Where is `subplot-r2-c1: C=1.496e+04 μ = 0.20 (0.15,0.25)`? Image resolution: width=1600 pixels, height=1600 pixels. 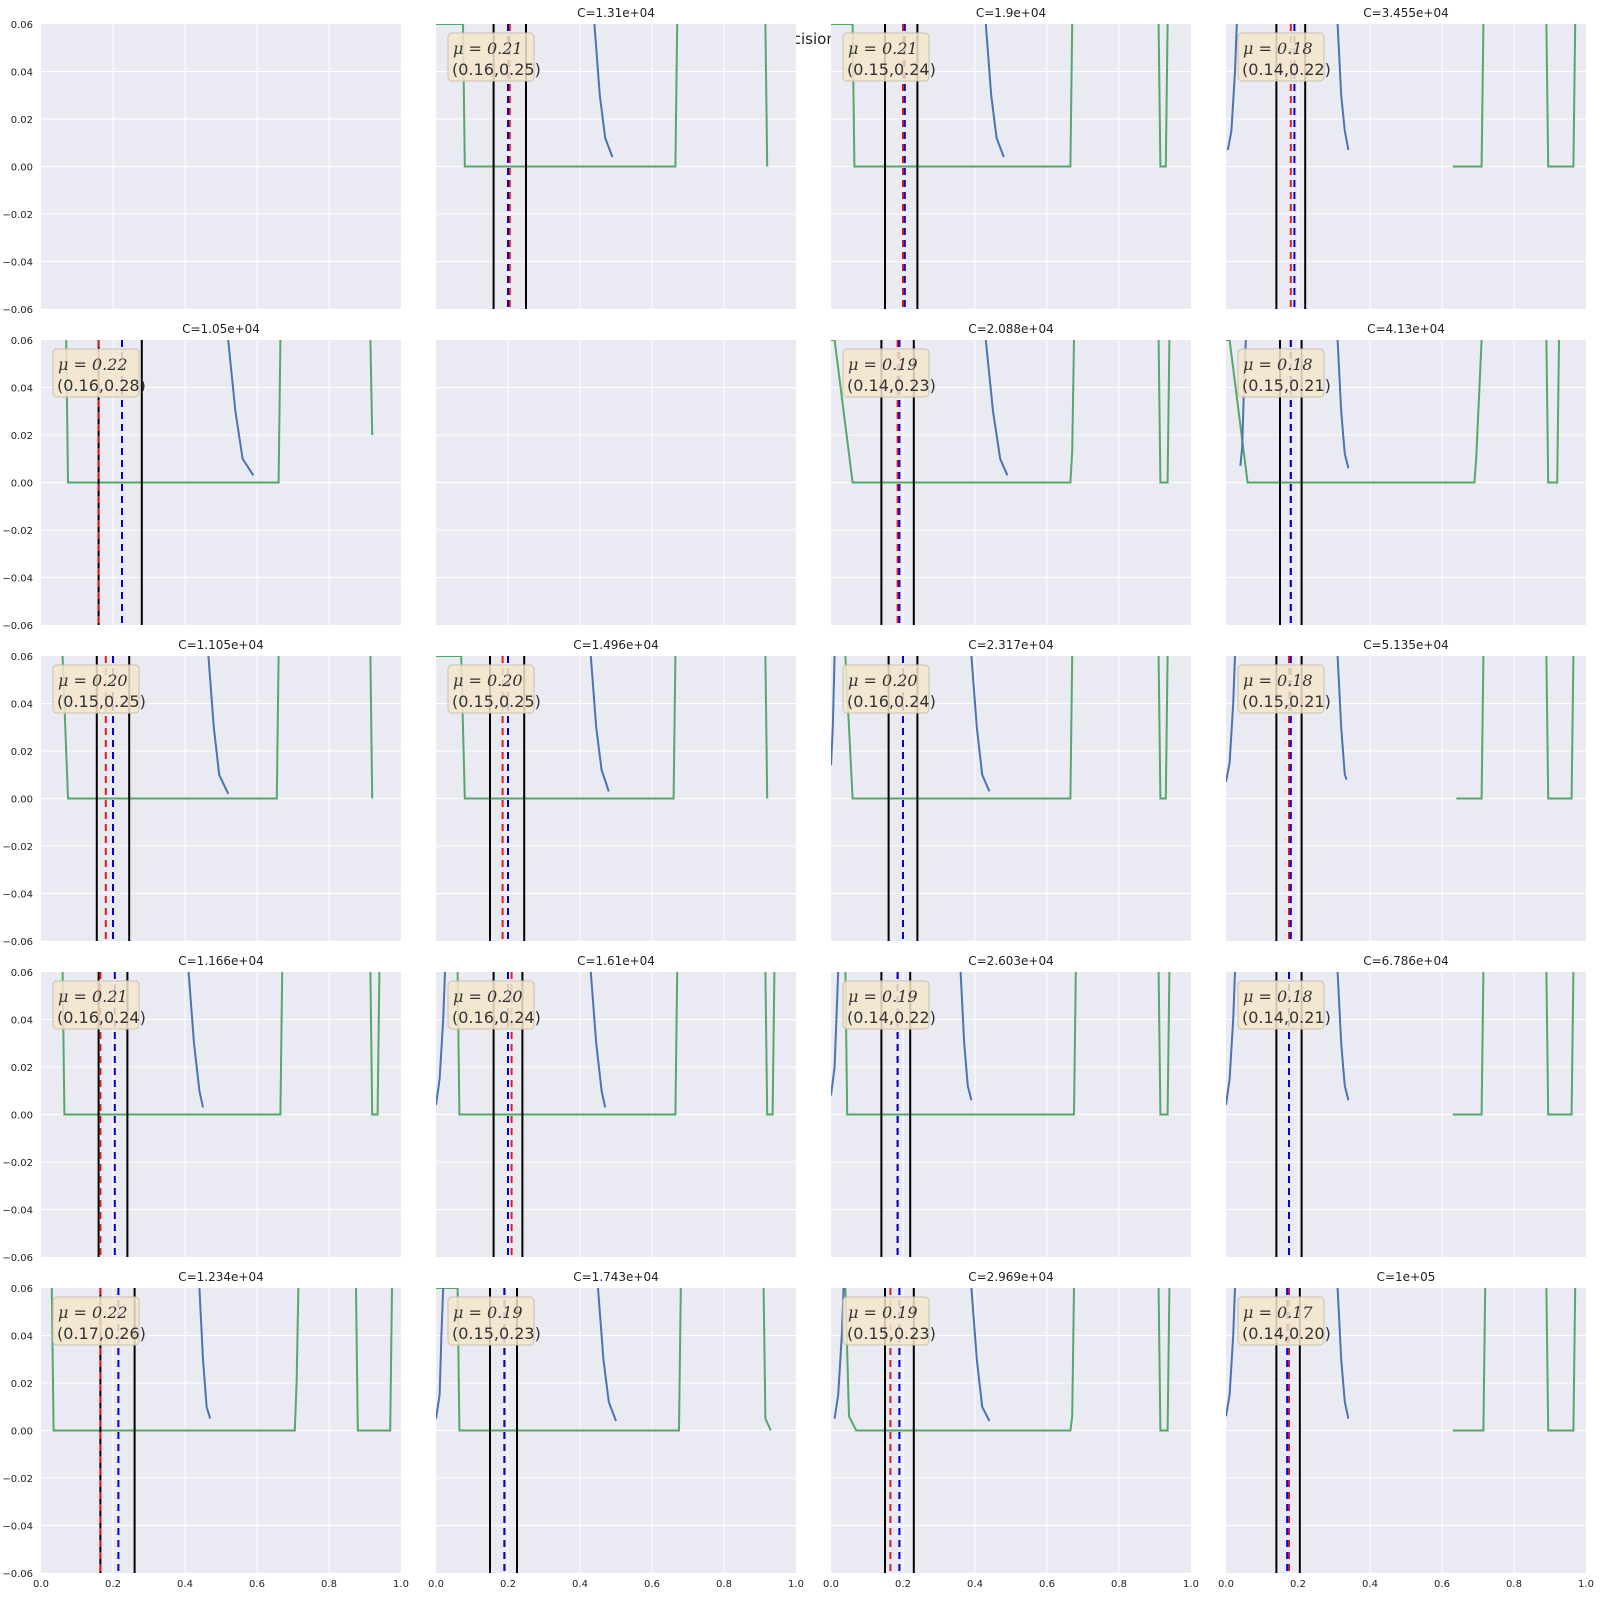
subplot-r2-c1: C=1.496e+04 μ = 0.20 (0.15,0.25) is located at coordinates (616, 789).